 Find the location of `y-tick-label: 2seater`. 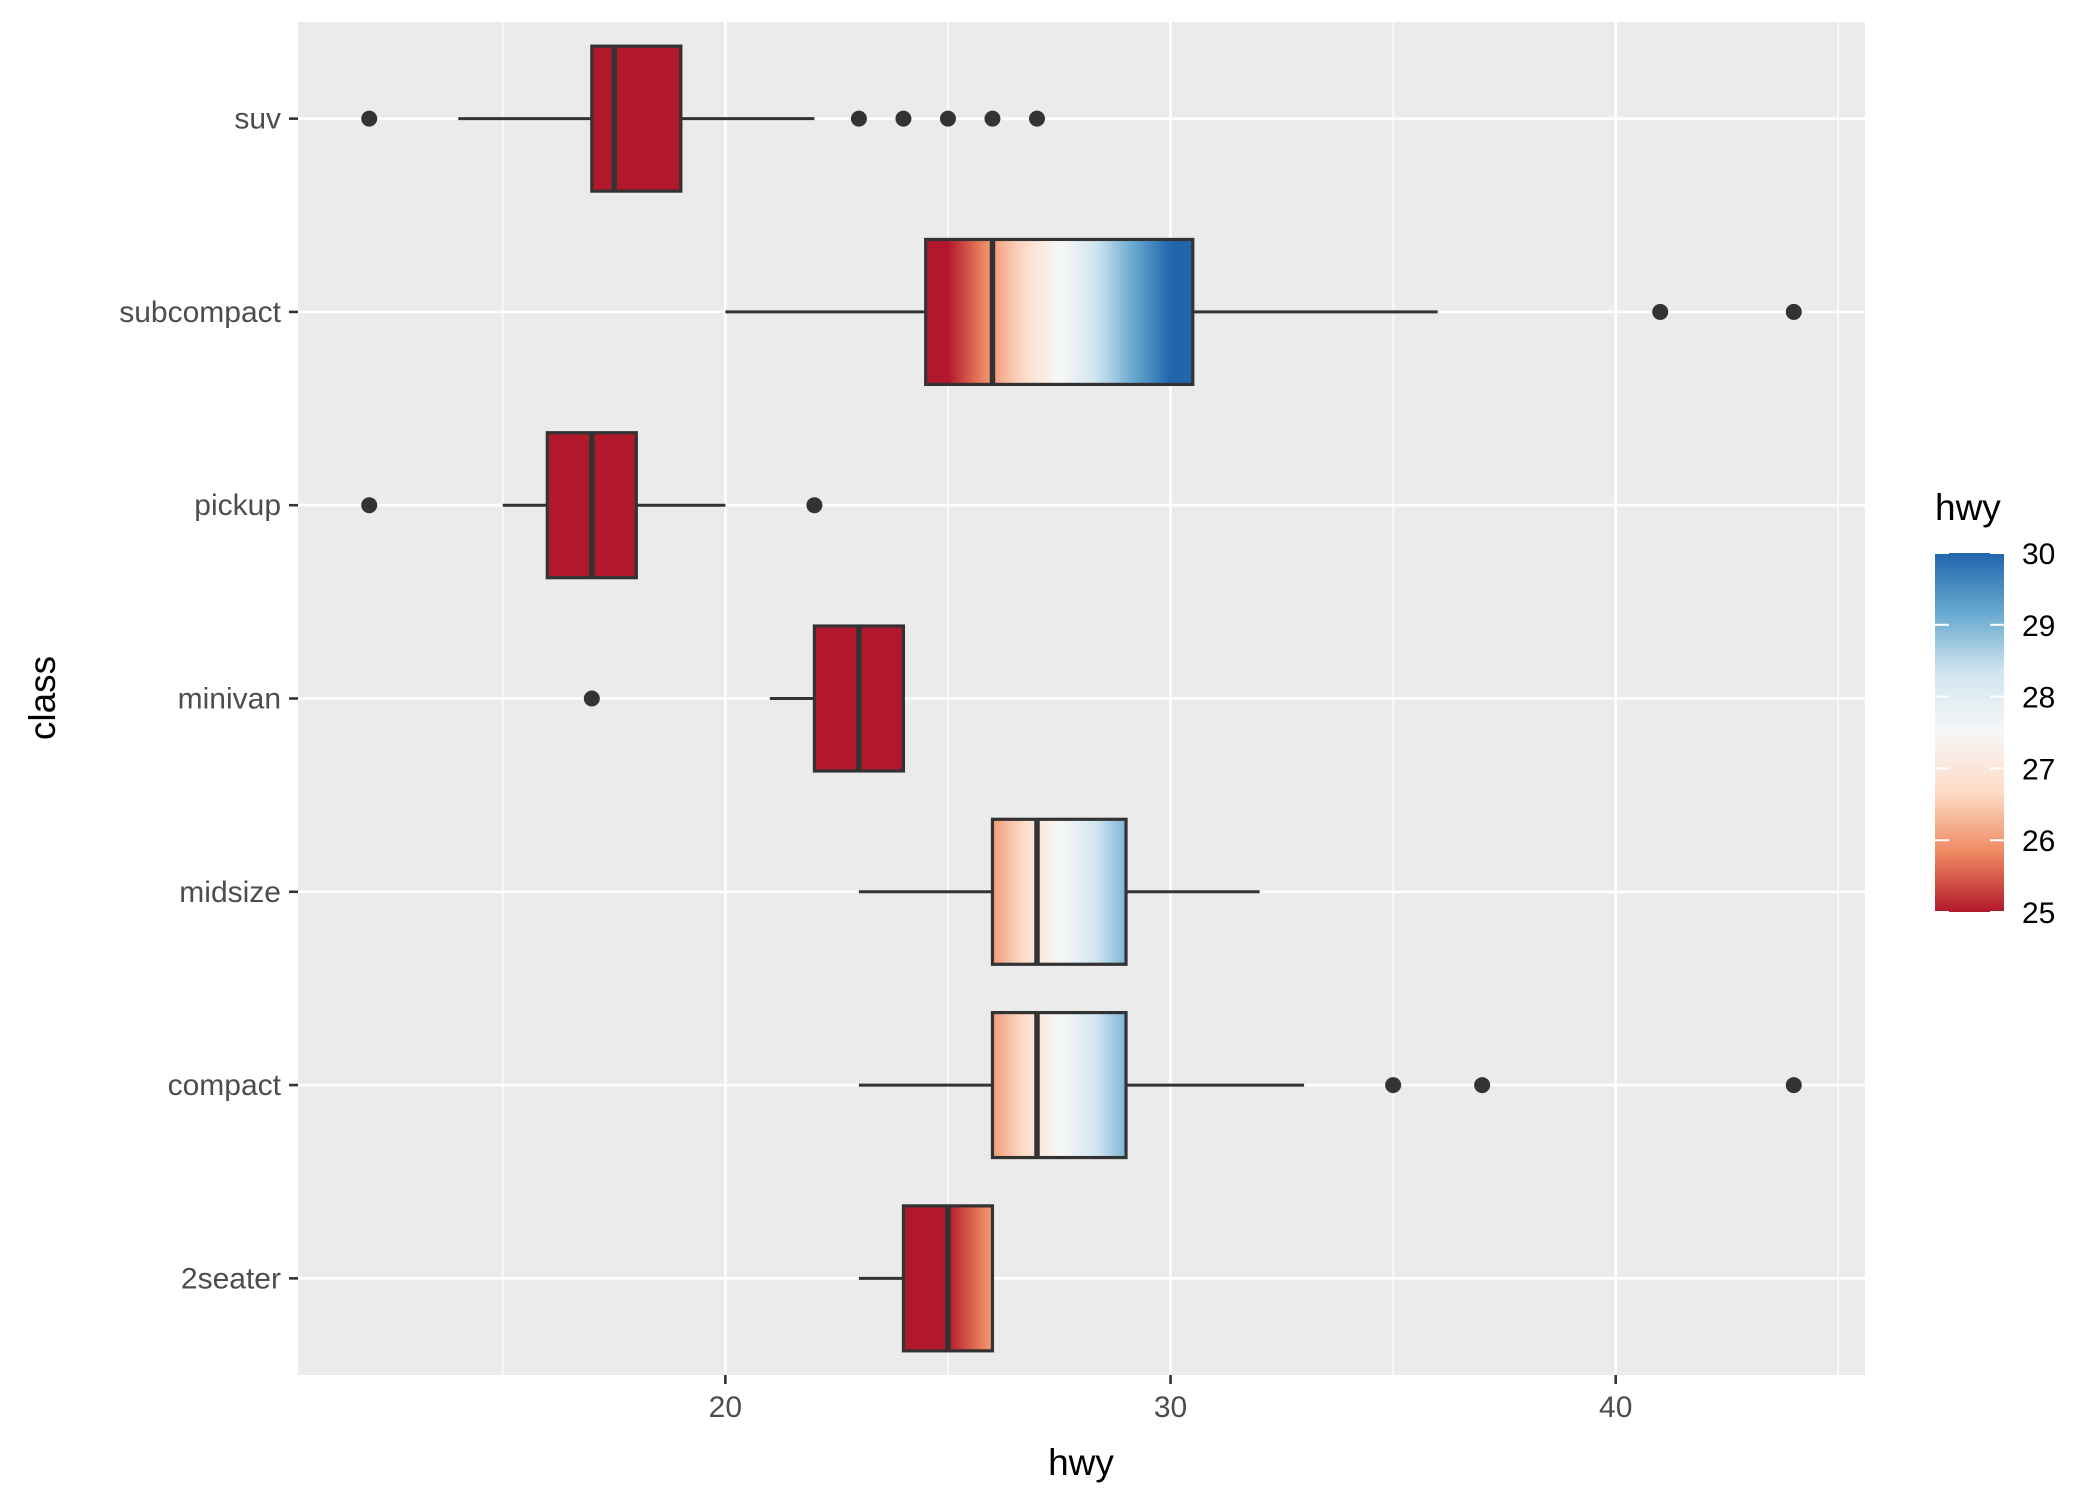

y-tick-label: 2seater is located at coordinates (231, 1278).